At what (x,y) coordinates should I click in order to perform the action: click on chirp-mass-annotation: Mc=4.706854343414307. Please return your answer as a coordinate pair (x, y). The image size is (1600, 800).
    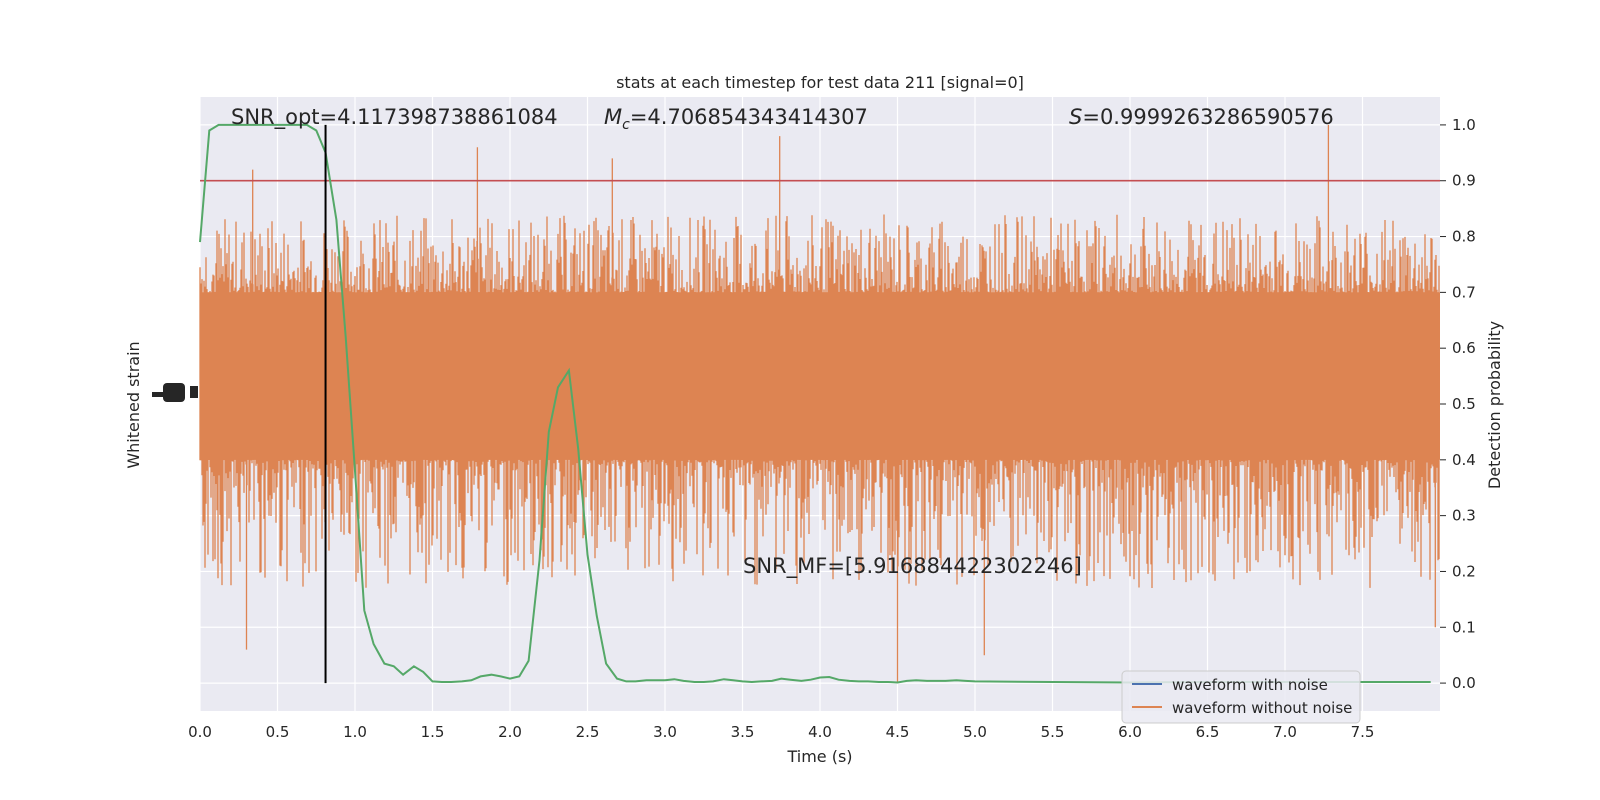
    Looking at the image, I should click on (736, 119).